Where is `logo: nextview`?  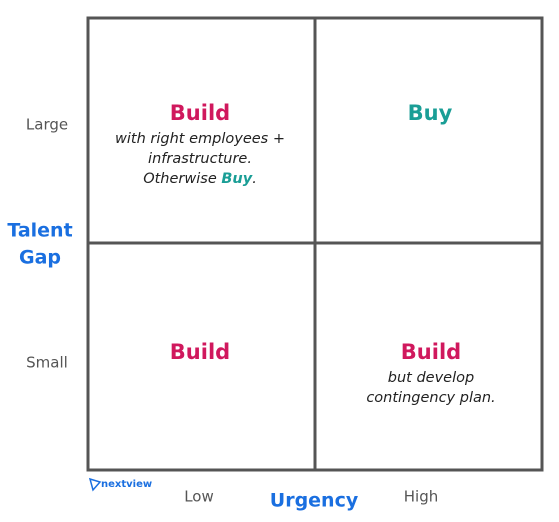
logo: nextview is located at coordinates (120, 484).